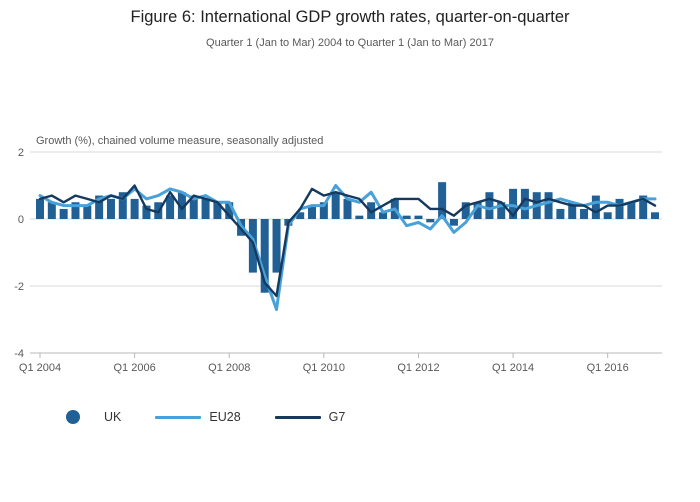  I want to click on x-tick-label: Q1 2004, so click(40, 368).